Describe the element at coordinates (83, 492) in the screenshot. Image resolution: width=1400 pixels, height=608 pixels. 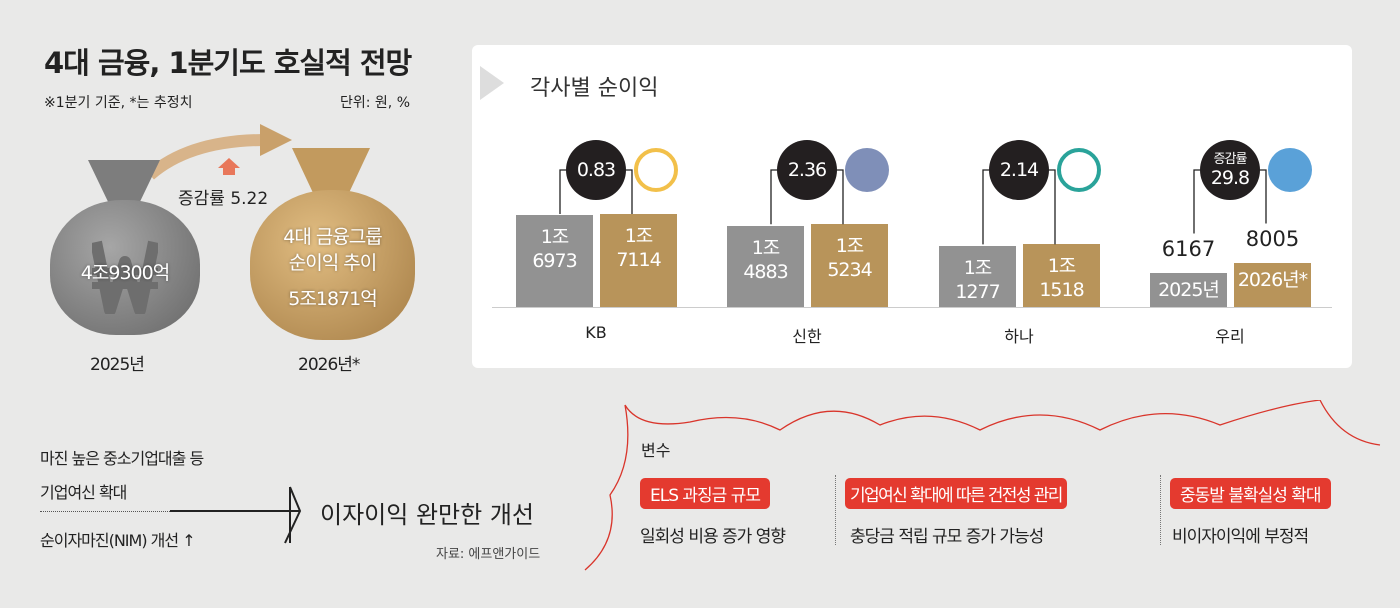
I see `factor-text-2: 기업여신 확대` at that location.